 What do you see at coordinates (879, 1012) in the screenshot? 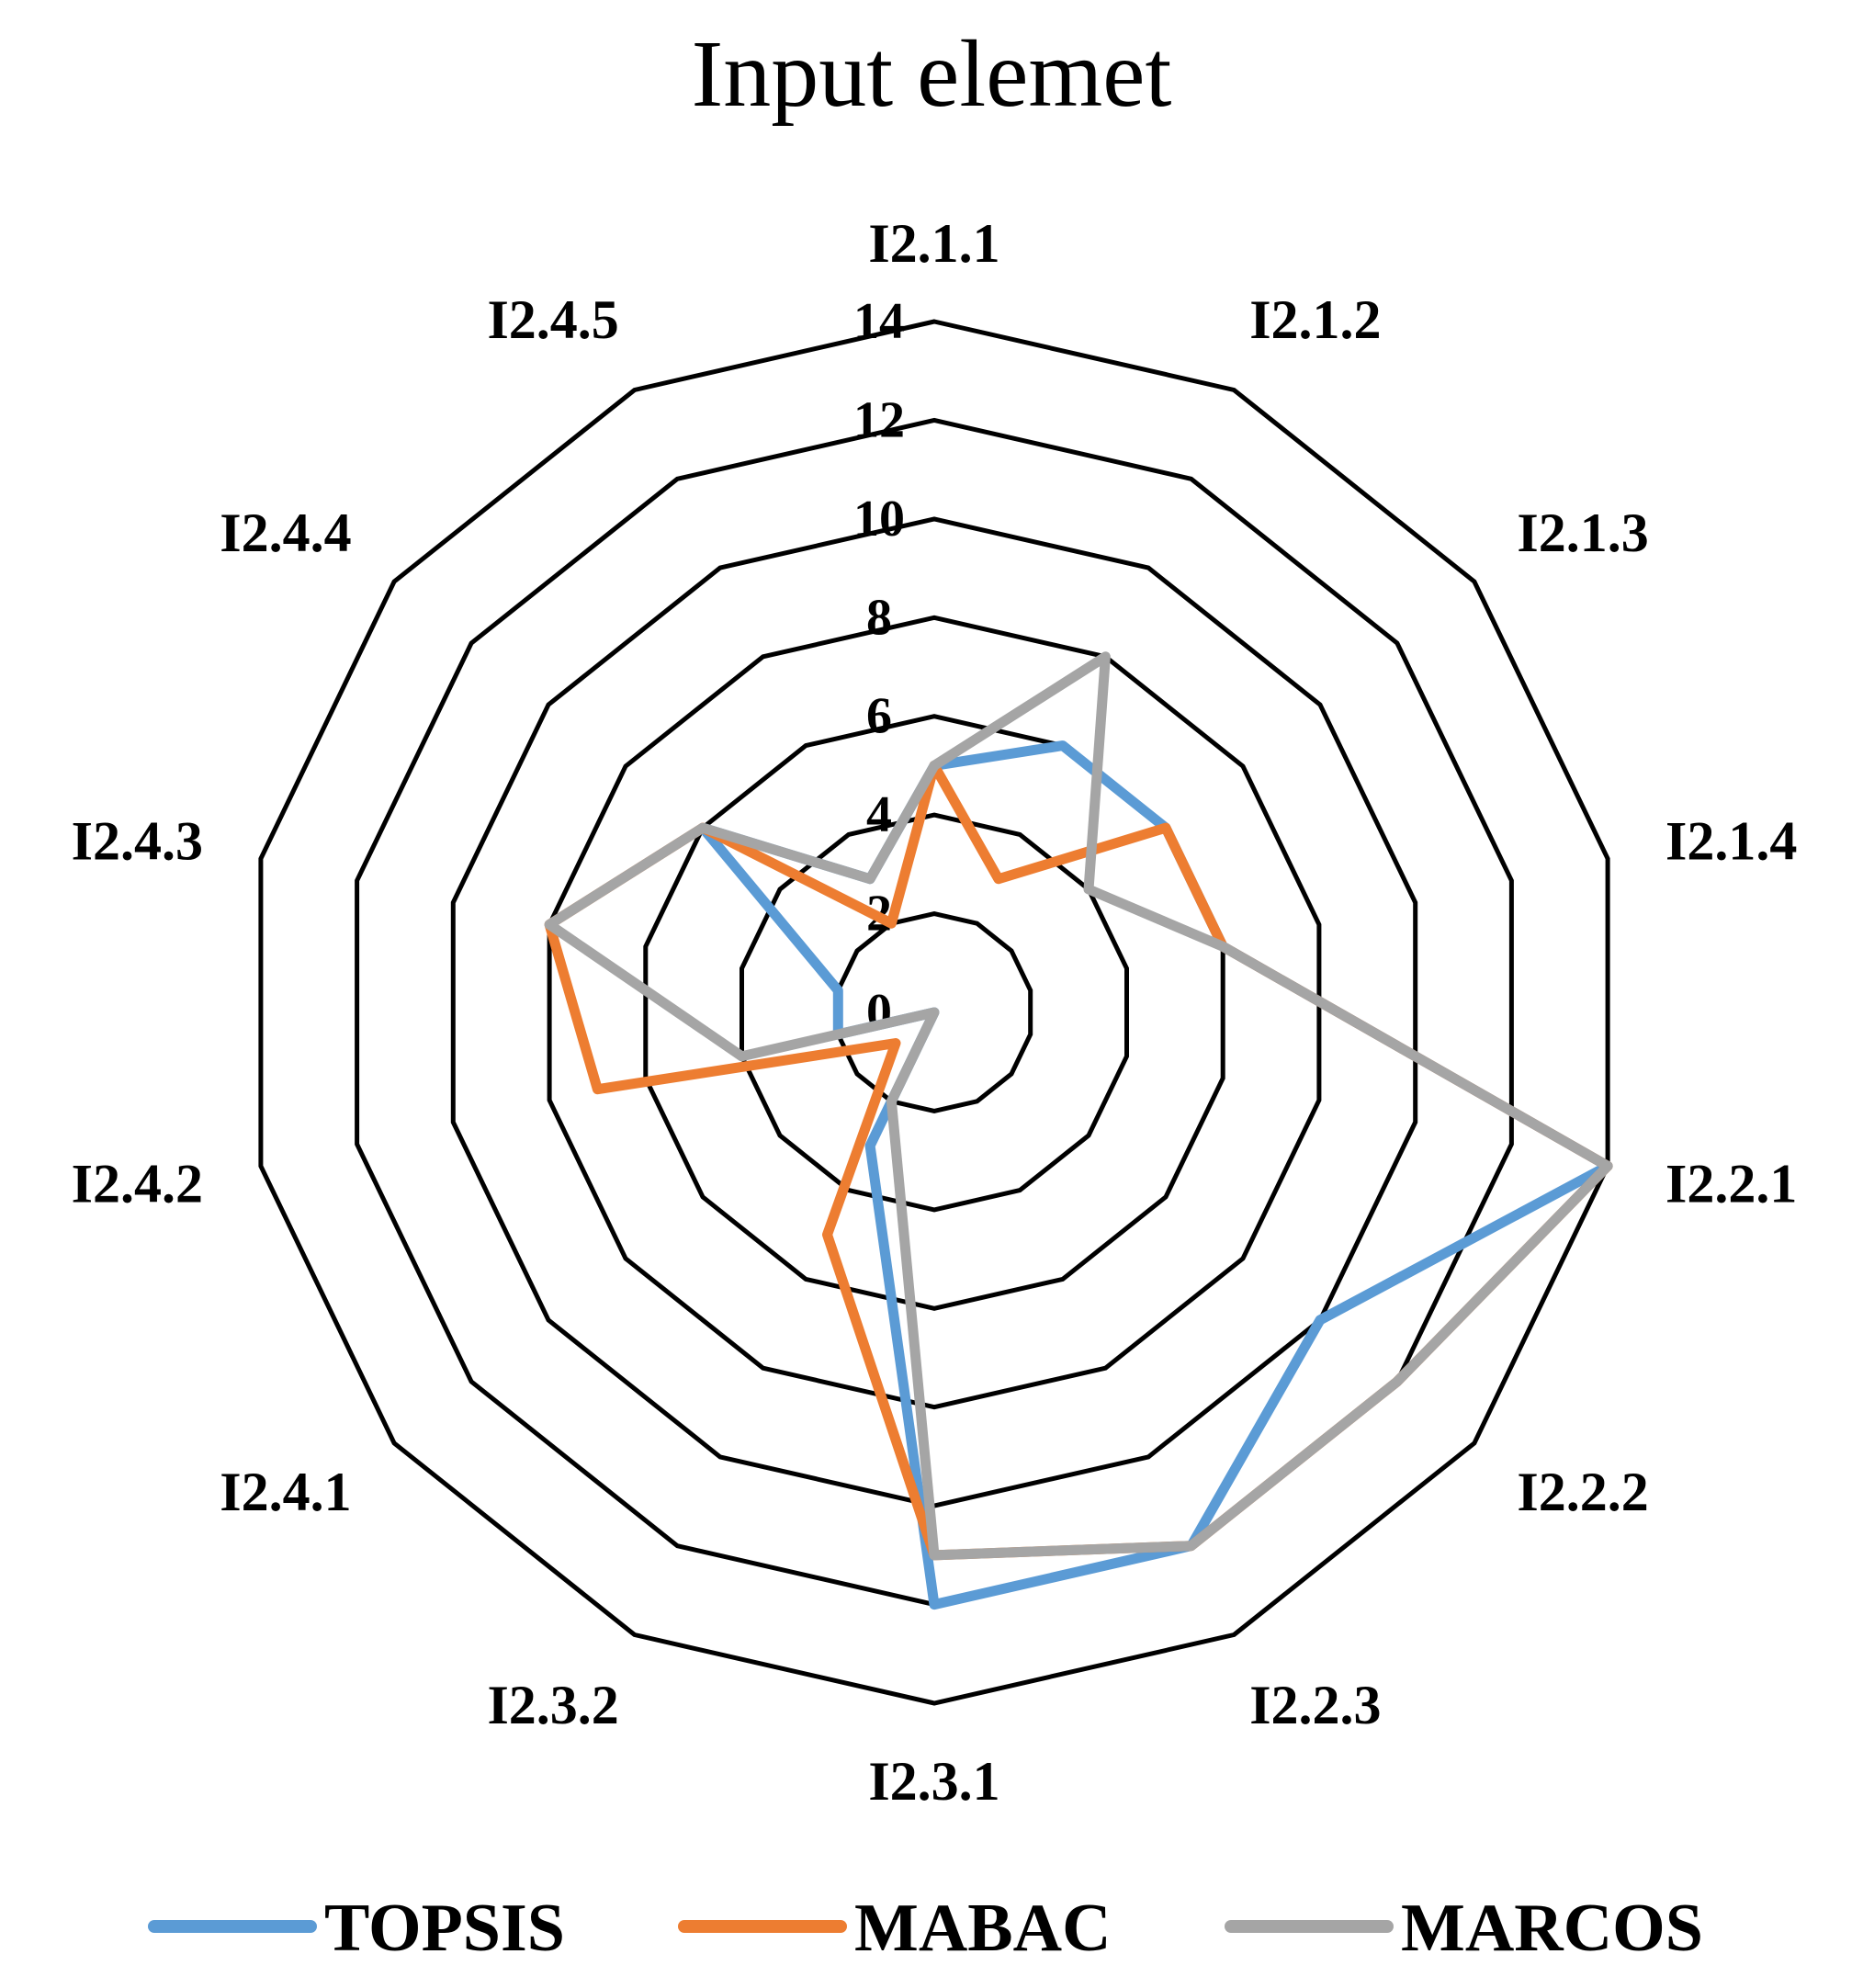
I see `tick-label: 0` at bounding box center [879, 1012].